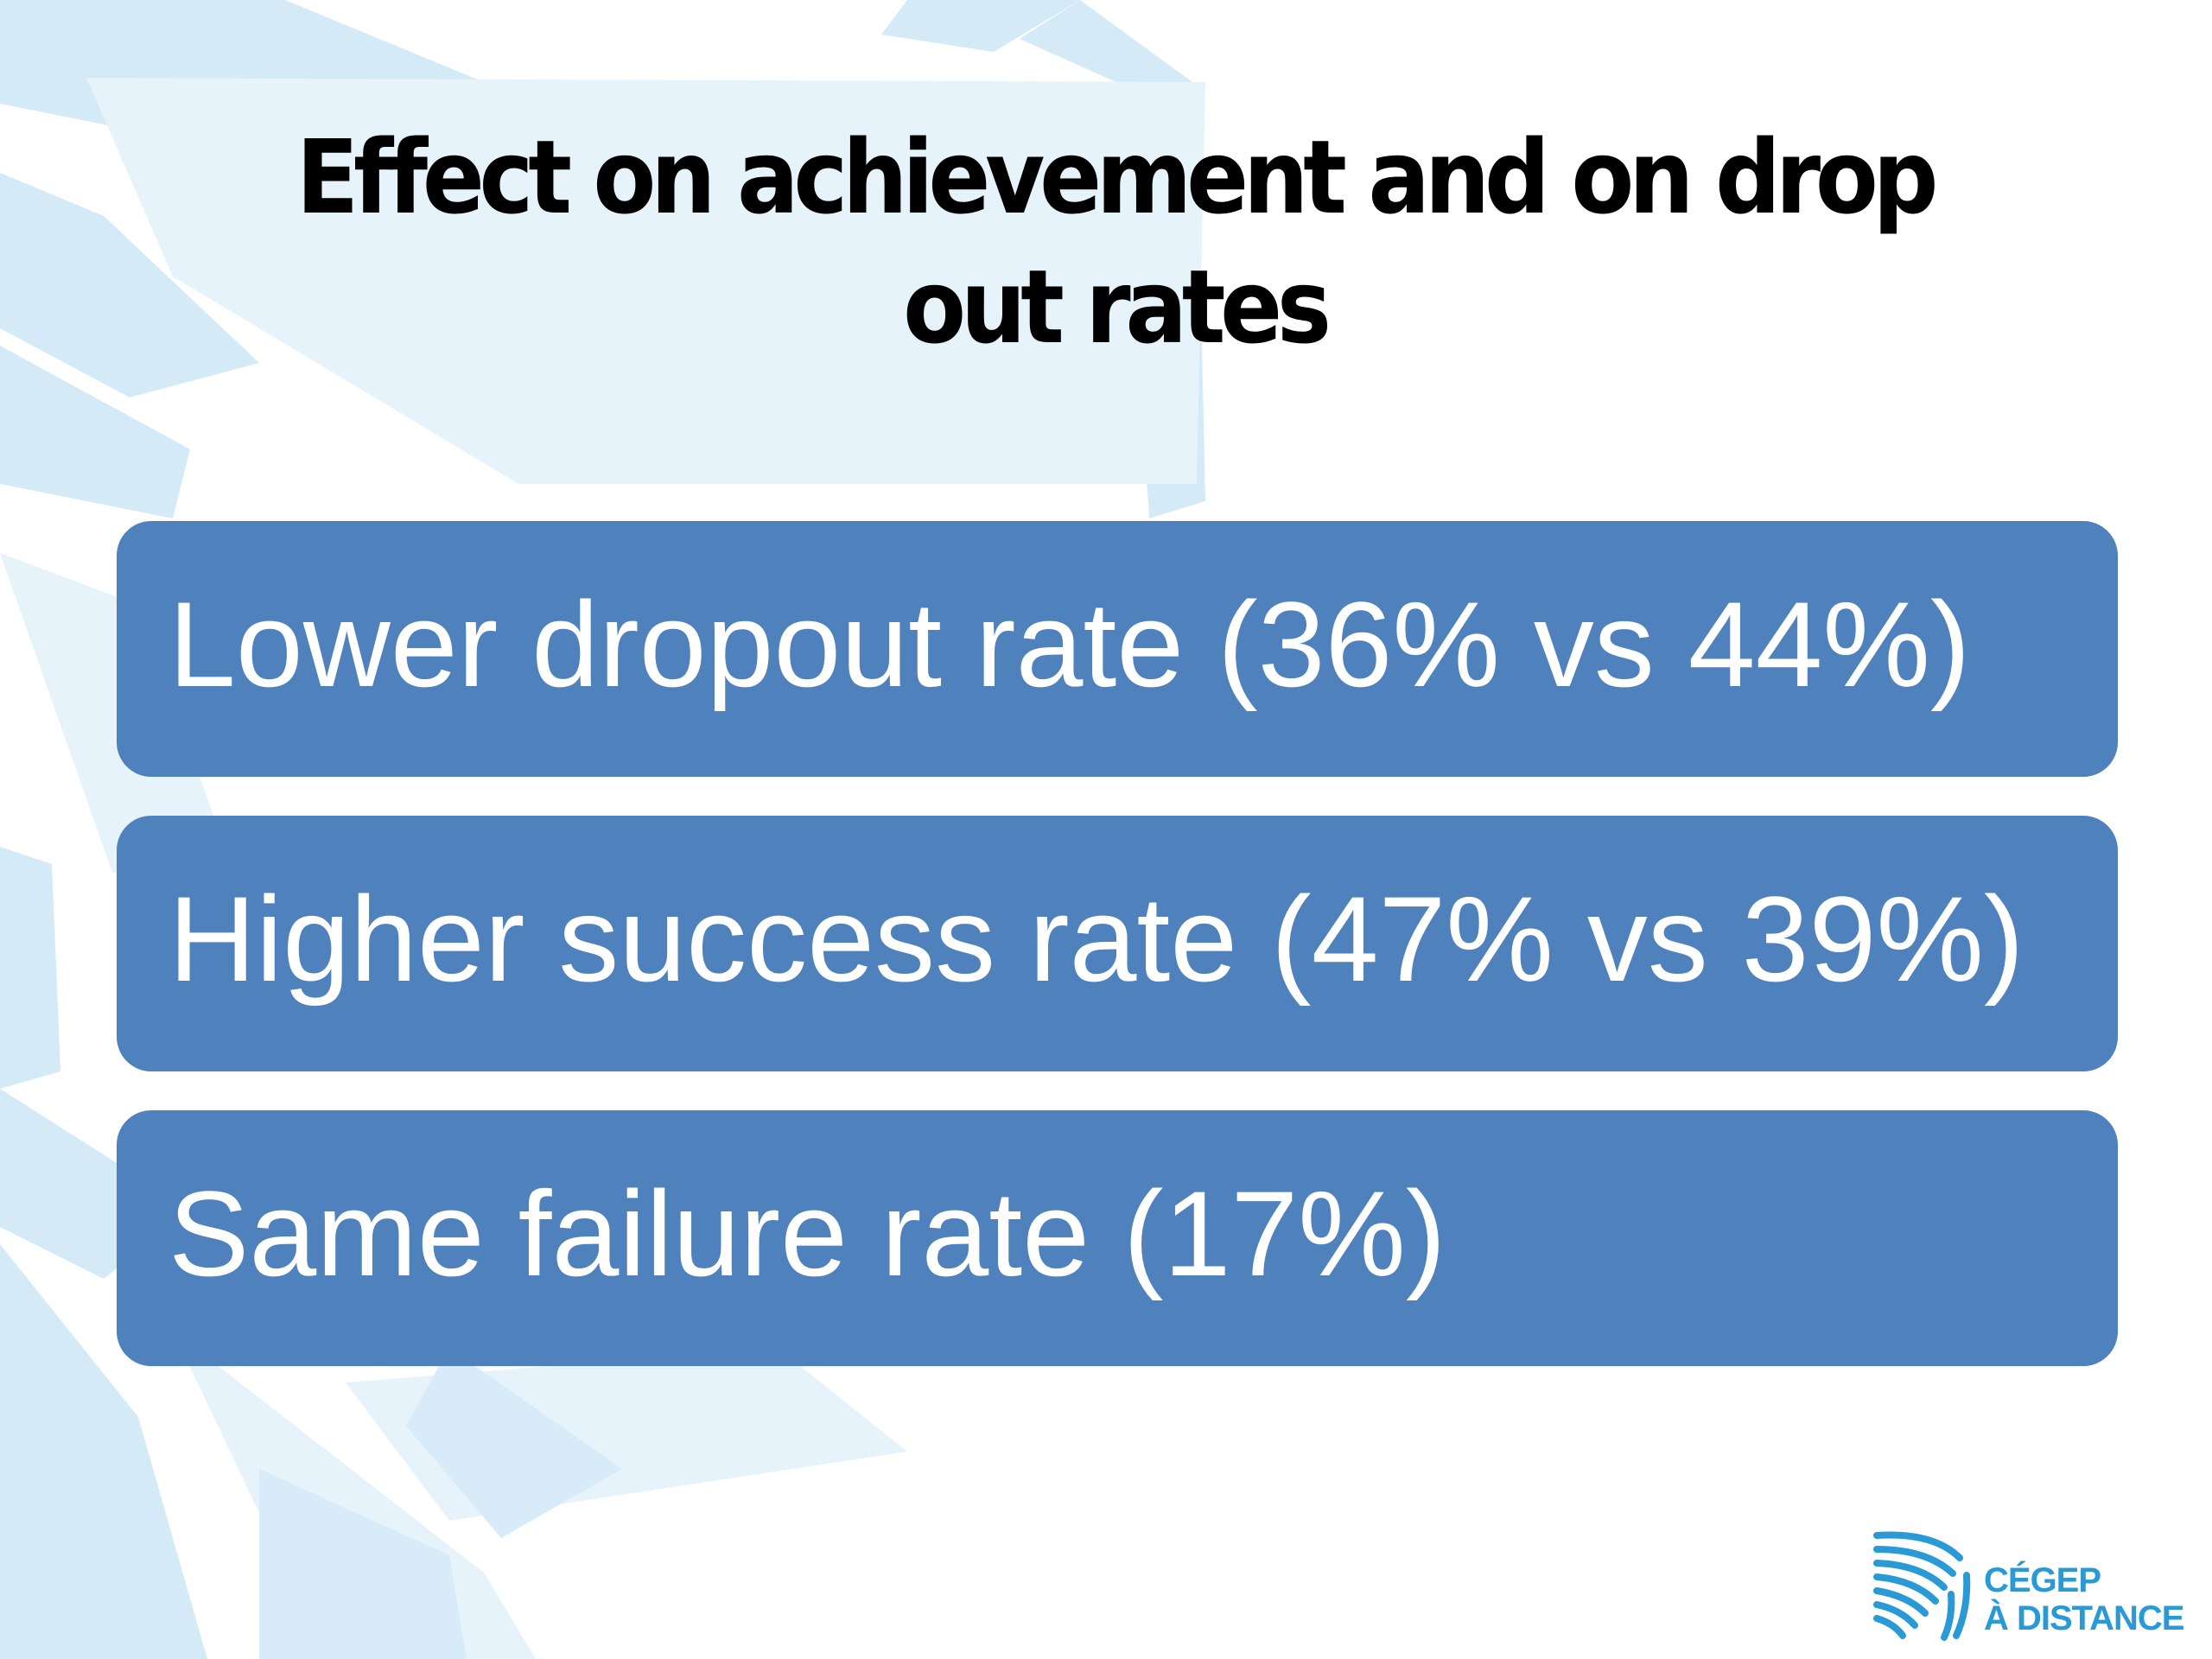 The image size is (2212, 1659). Describe the element at coordinates (807, 1233) in the screenshot. I see `stat-text-failure: Same failure rate (17%)` at that location.